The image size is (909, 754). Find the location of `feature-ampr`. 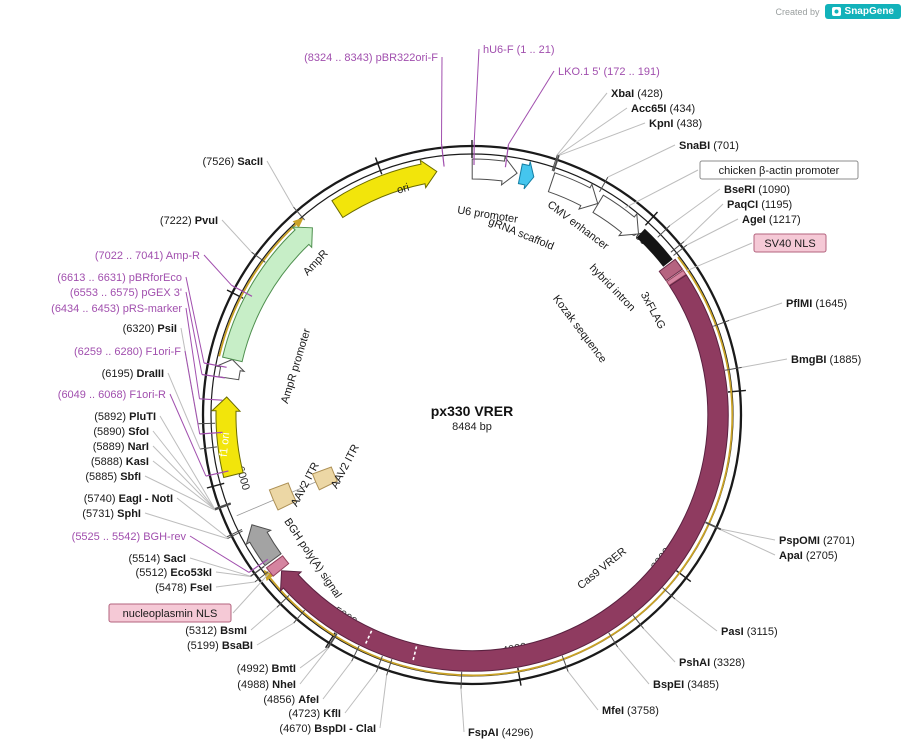

feature-ampr is located at coordinates (267, 294).